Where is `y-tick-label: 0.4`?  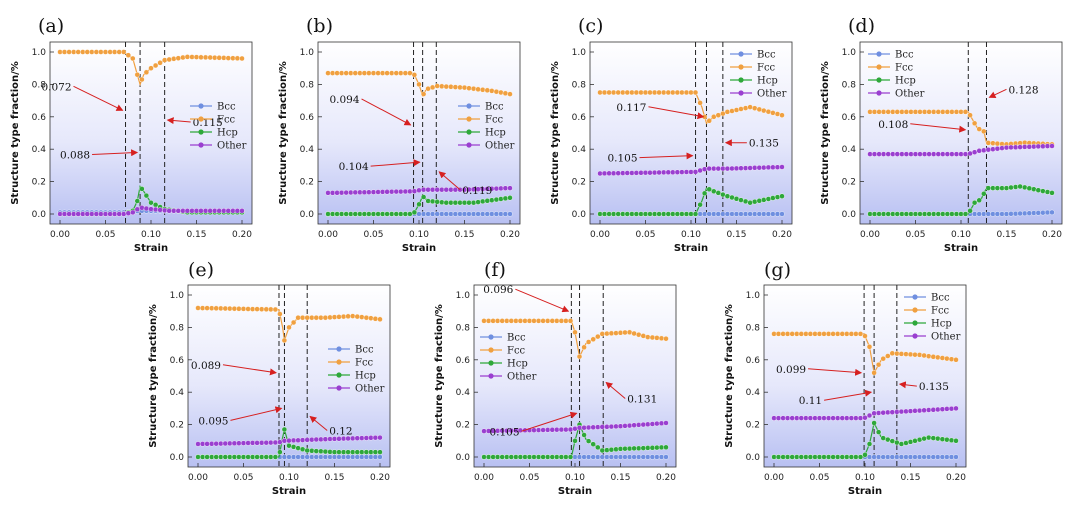 y-tick-label: 0.4 is located at coordinates (463, 393).